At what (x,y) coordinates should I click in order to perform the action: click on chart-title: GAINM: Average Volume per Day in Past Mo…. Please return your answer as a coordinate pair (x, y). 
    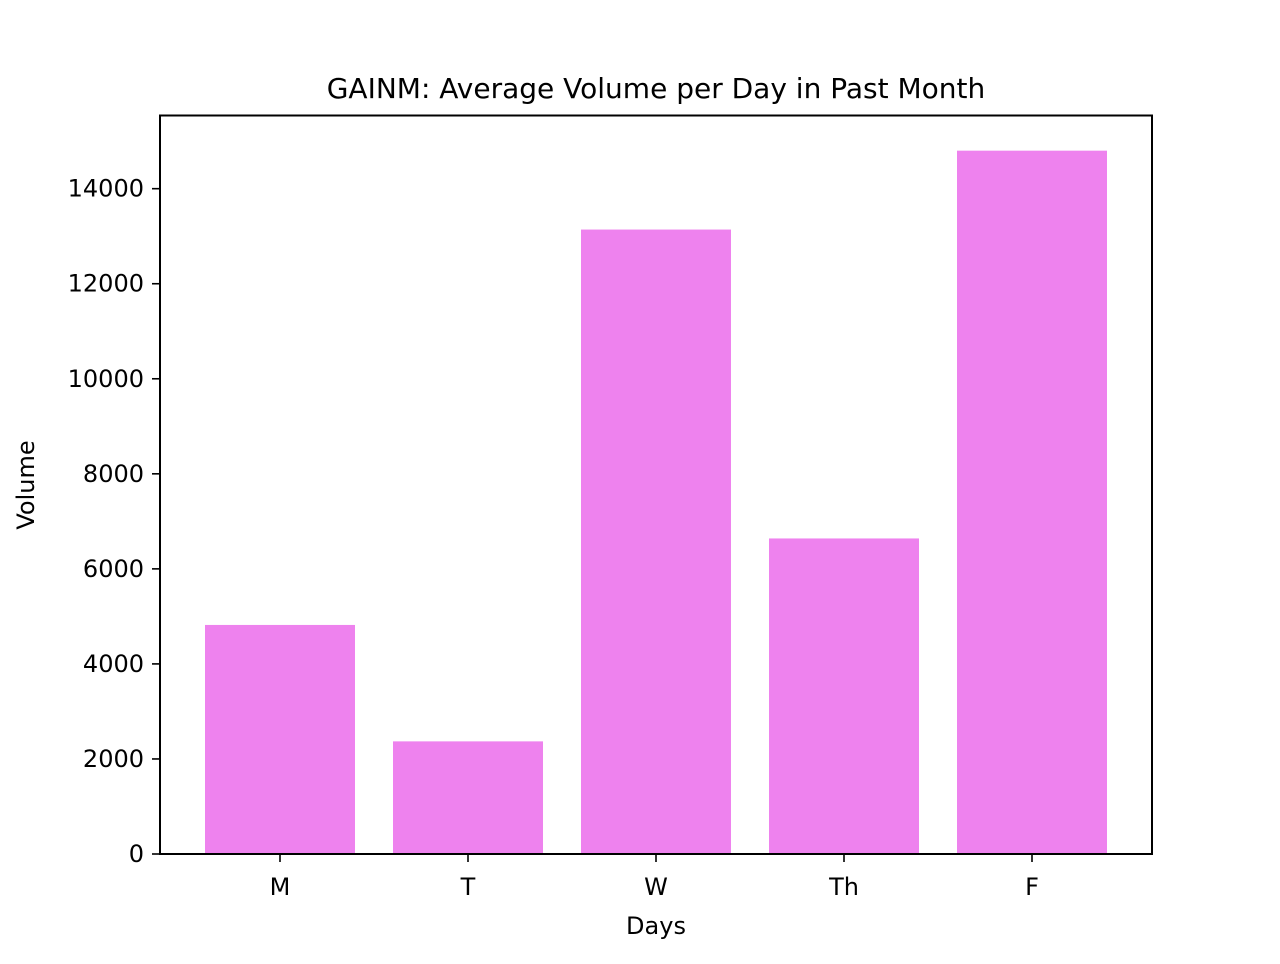
    Looking at the image, I should click on (656, 88).